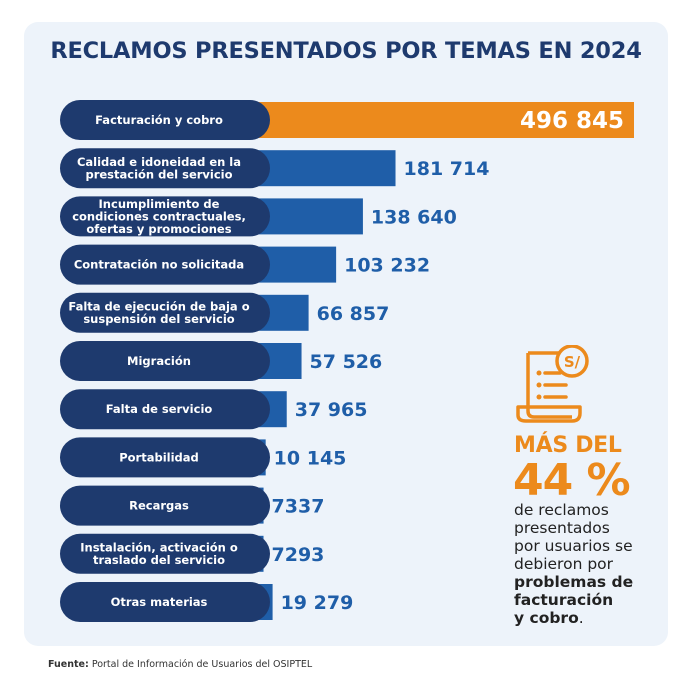 The height and width of the screenshot is (688, 697). Describe the element at coordinates (561, 510) in the screenshot. I see `side-line: de reclamos` at that location.